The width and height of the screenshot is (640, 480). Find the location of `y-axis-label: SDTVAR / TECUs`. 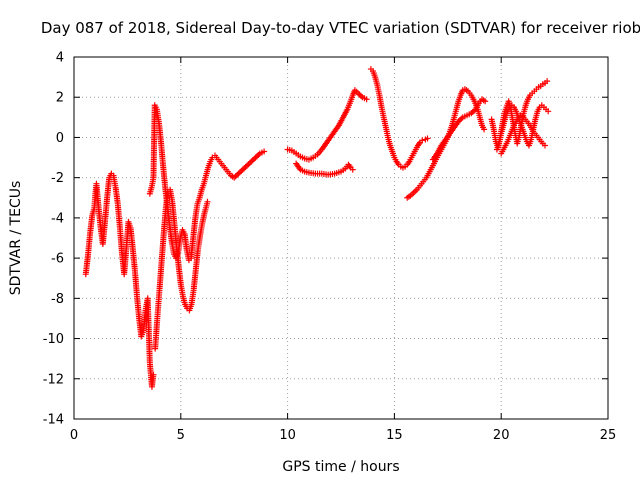

y-axis-label: SDTVAR / TECUs is located at coordinates (16, 238).